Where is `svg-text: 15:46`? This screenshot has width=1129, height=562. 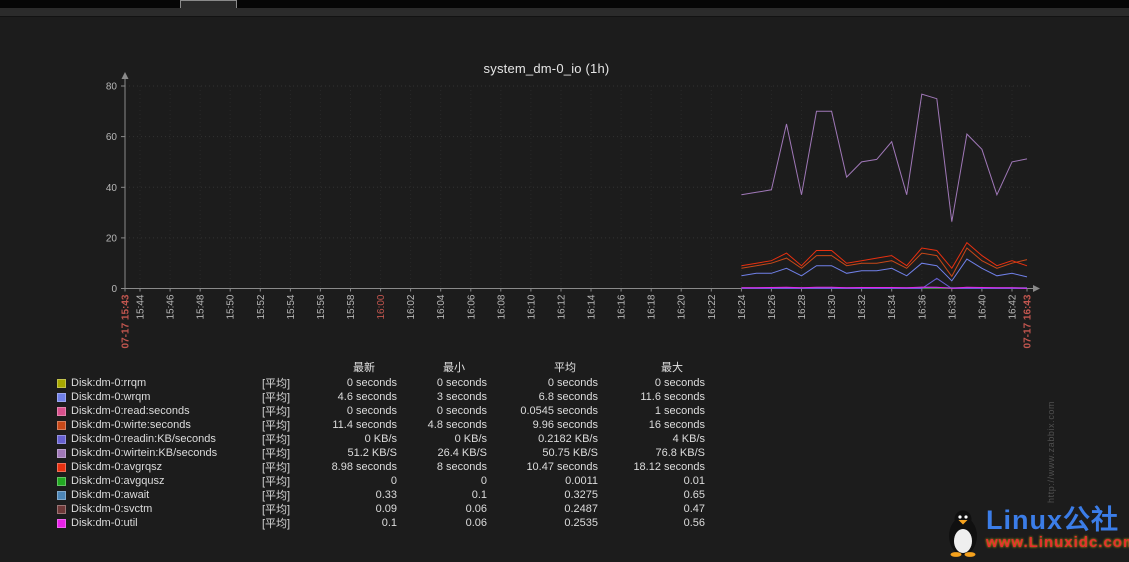 svg-text: 15:46 is located at coordinates (171, 306).